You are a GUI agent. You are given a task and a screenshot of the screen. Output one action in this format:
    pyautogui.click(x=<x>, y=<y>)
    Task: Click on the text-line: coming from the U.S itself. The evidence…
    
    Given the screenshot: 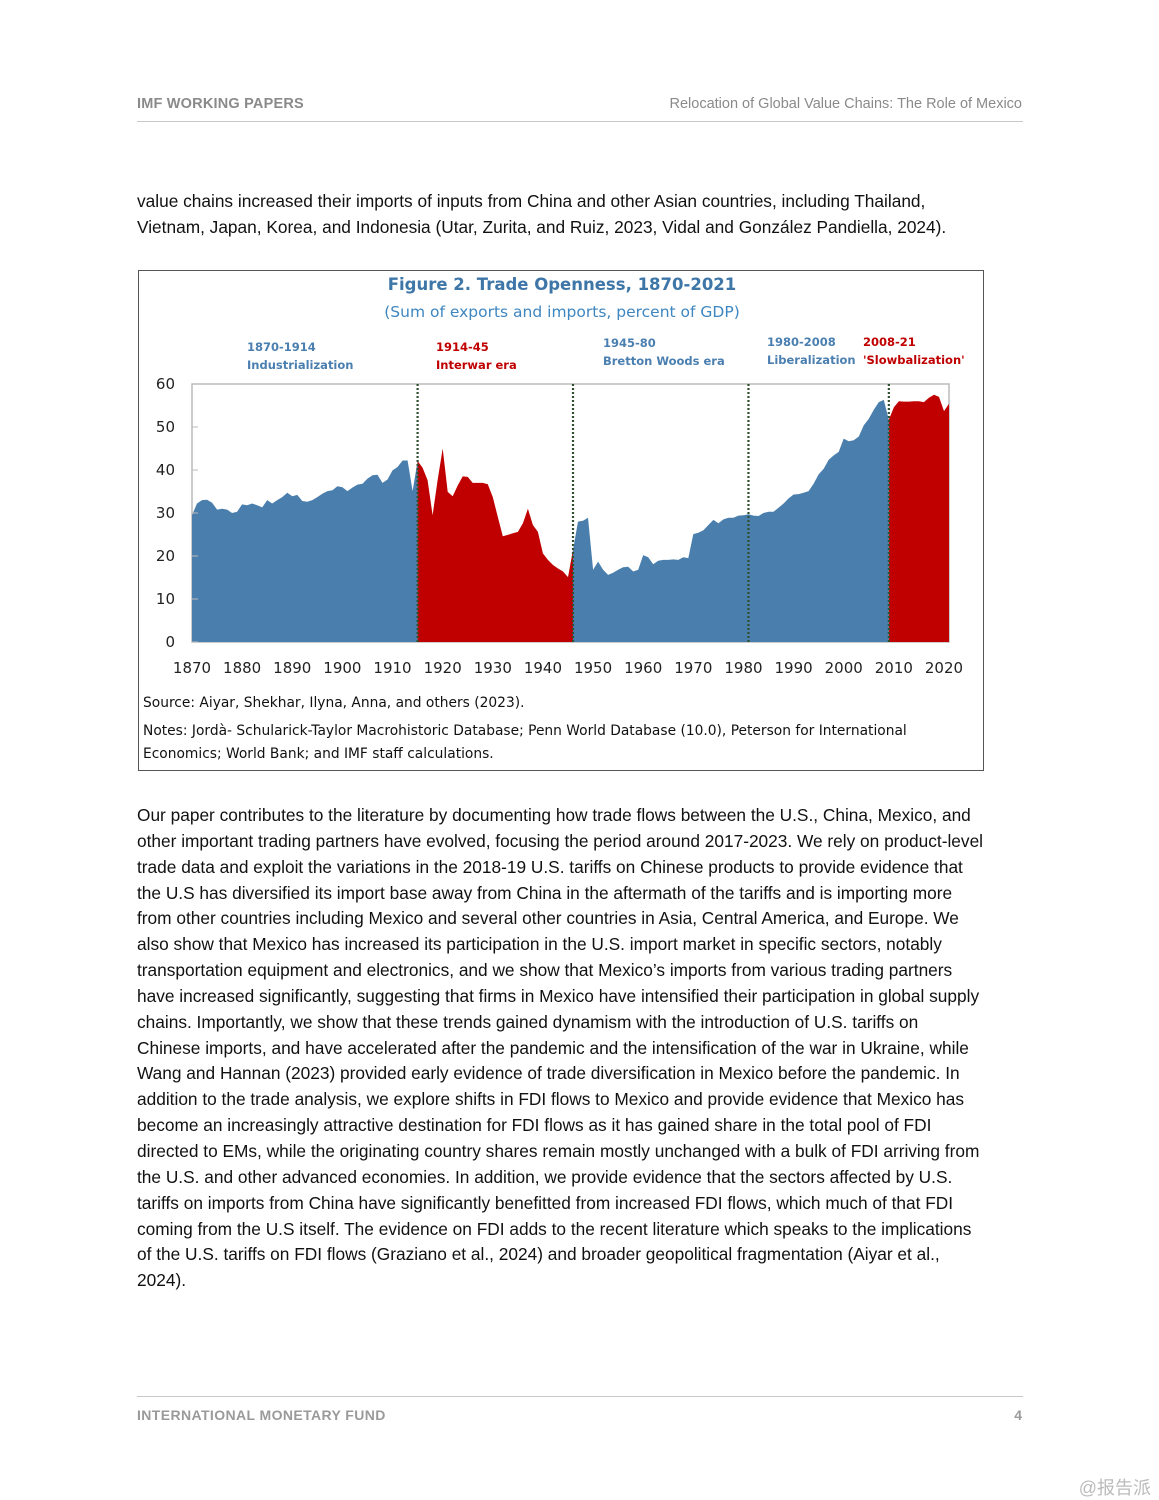 What is the action you would take?
    pyautogui.click(x=554, y=1228)
    